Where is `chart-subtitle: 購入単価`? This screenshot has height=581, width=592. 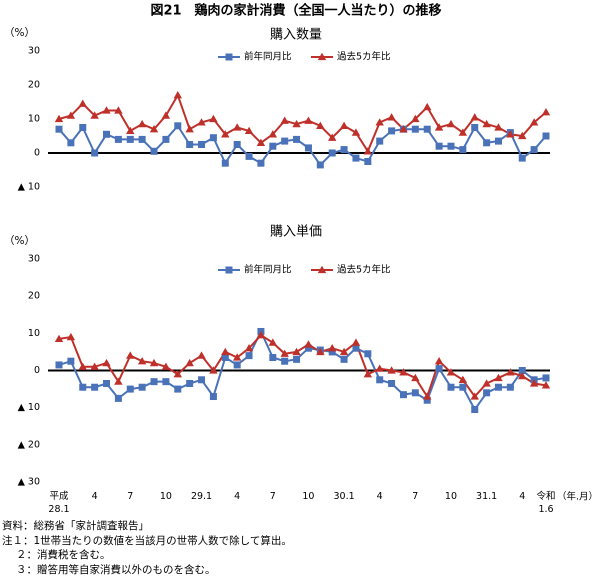
chart-subtitle: 購入単価 is located at coordinates (296, 232).